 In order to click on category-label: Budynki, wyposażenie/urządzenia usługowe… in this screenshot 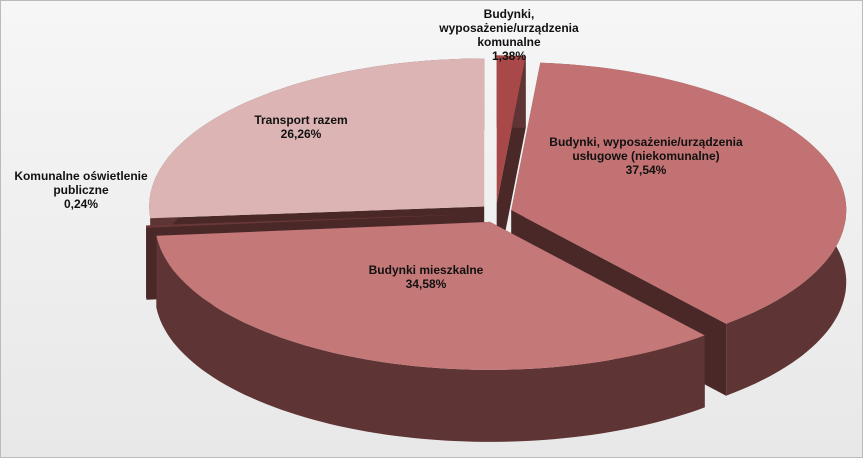, I will do `click(646, 149)`.